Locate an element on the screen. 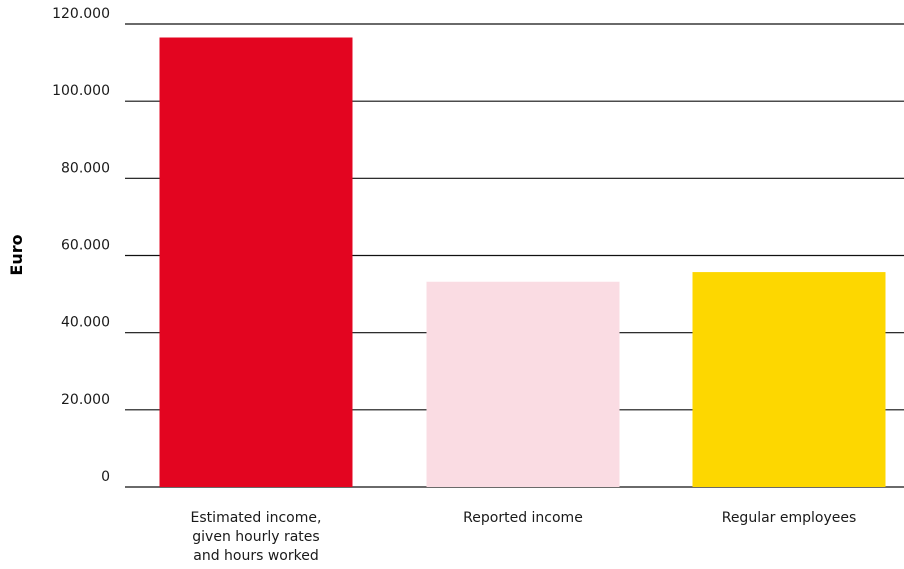 This screenshot has height=569, width=904. y-tick-label: 40.000 is located at coordinates (85, 323).